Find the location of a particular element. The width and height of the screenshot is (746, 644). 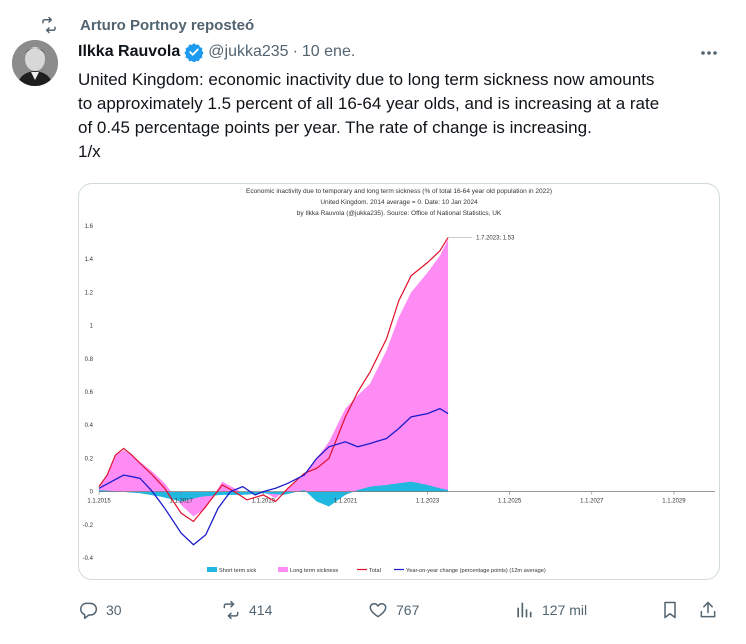

author-name: Ilkka Rauvola is located at coordinates (129, 51).